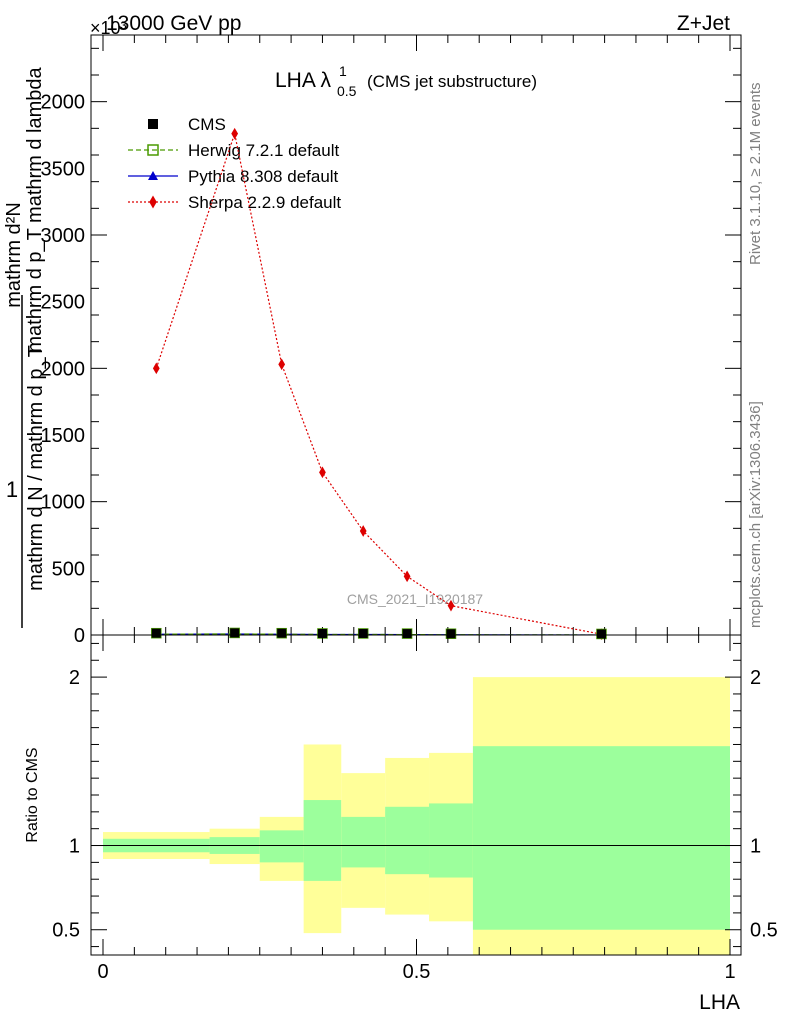 The image size is (786, 1029). I want to click on lower-ytick-label-left: 0.5, so click(66, 931).